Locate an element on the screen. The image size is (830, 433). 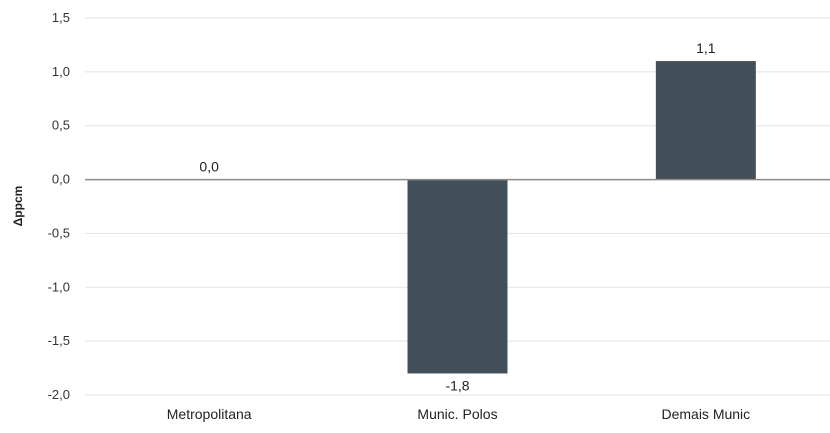
y-tick-label: -0,5 is located at coordinates (59, 232).